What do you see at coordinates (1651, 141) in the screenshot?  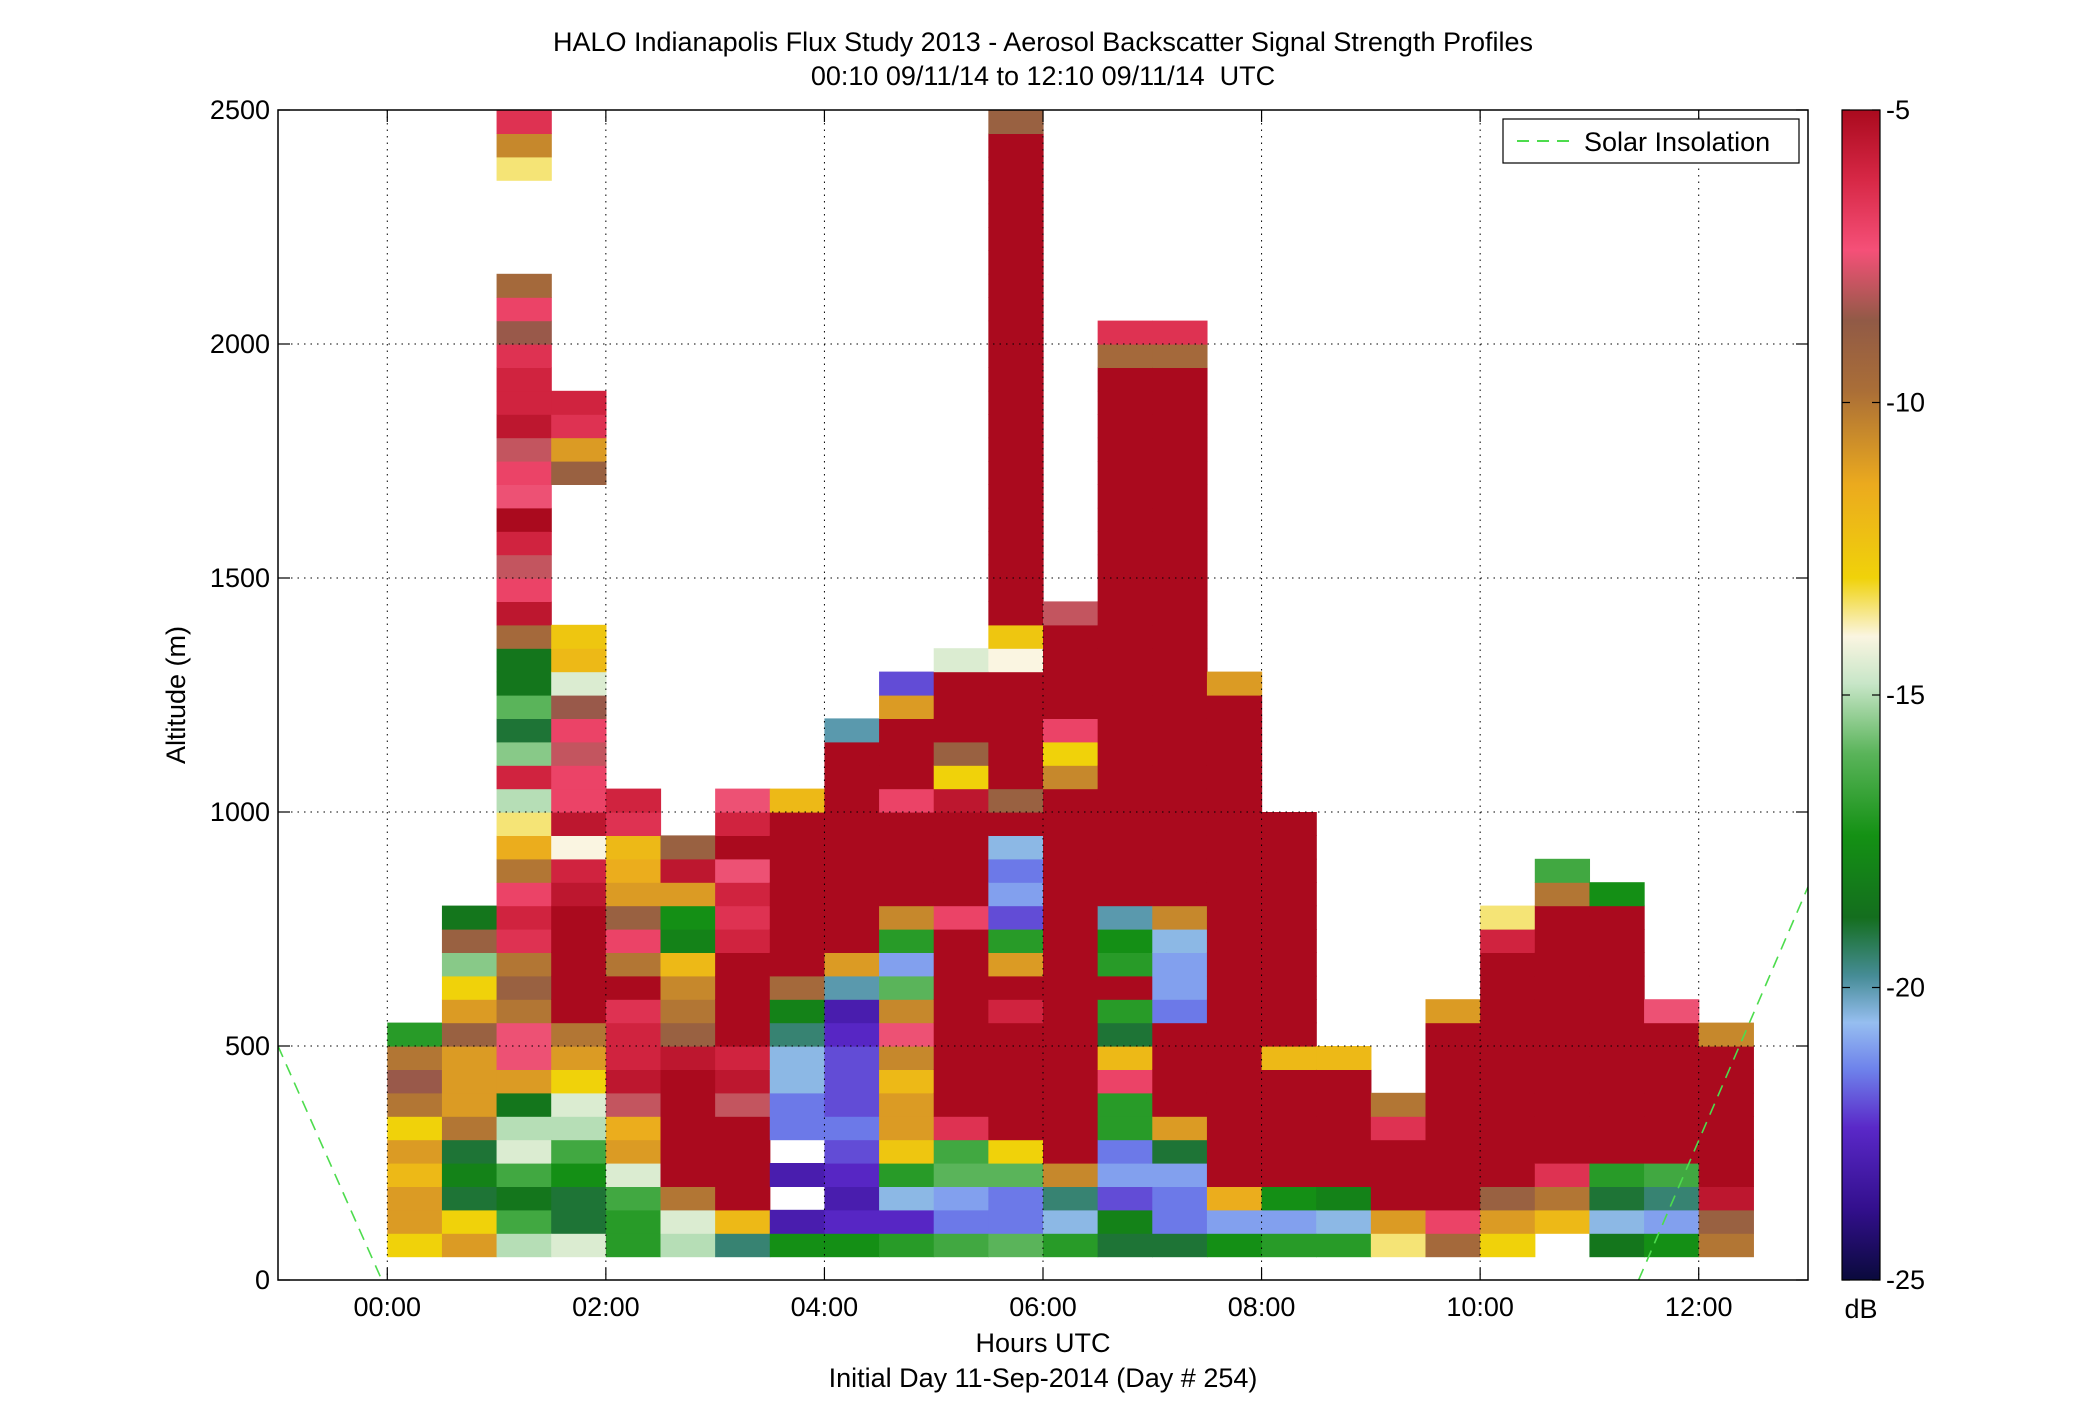 I see `legend-box` at bounding box center [1651, 141].